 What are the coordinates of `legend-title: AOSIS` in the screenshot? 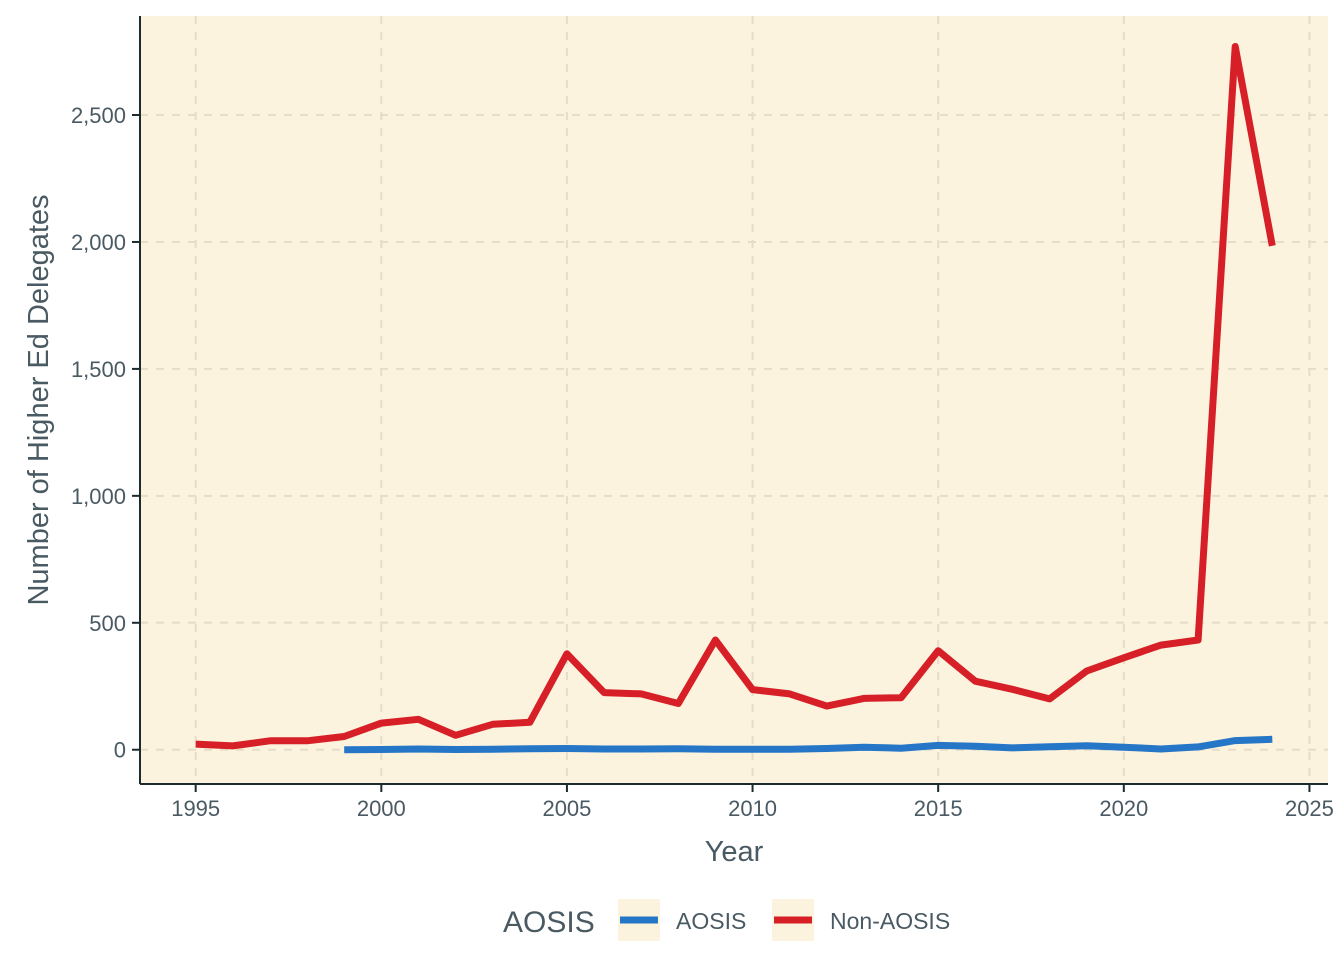 It's located at (549, 922).